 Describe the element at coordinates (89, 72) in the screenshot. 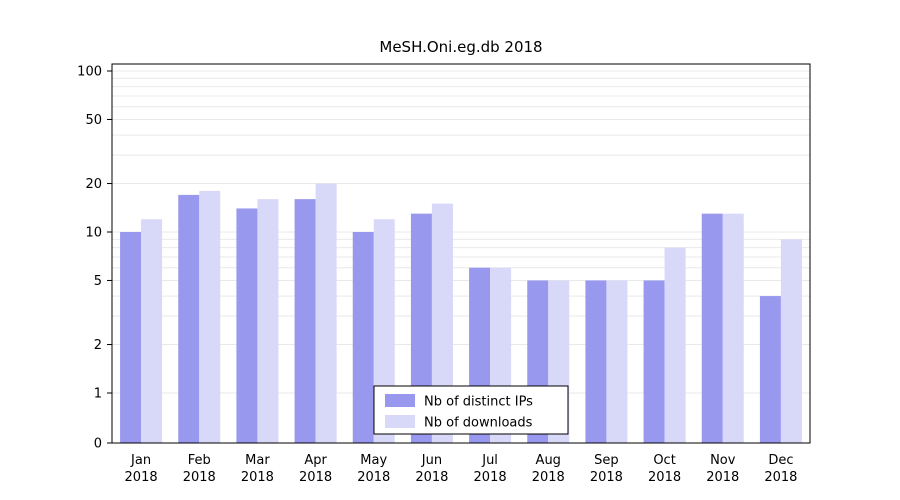

I see `y-tick-label: 100` at that location.